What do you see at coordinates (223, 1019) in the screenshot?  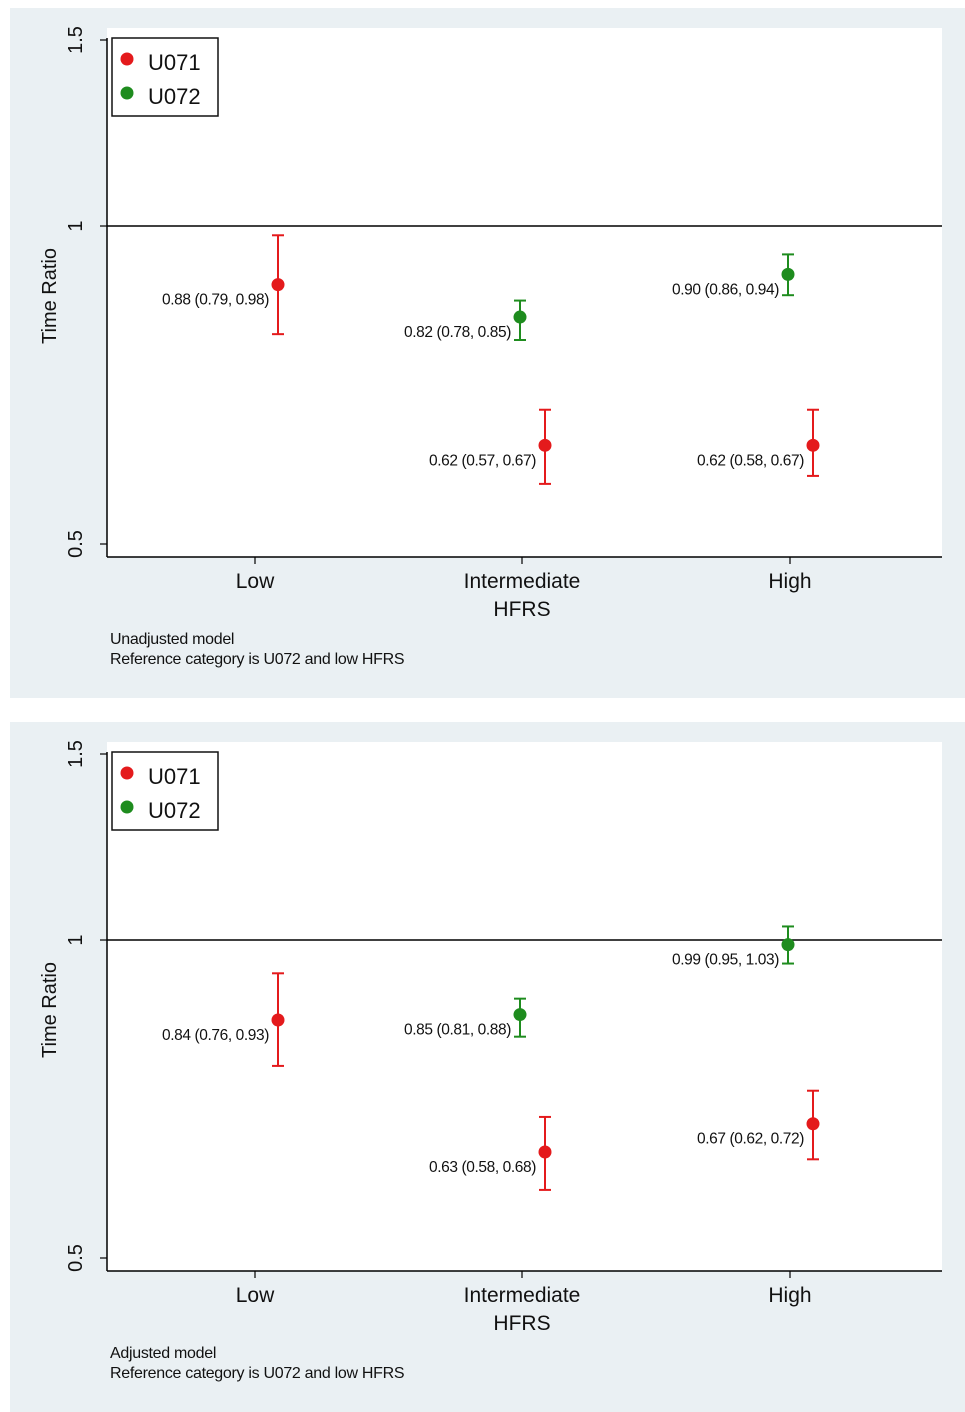 I see `data-point-group: 0.84 (0.76, 0.93)` at bounding box center [223, 1019].